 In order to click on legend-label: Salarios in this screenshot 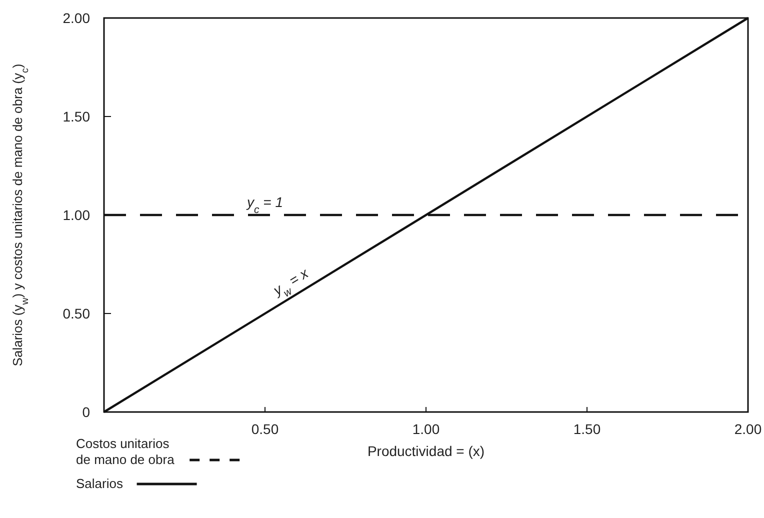, I will do `click(100, 483)`.